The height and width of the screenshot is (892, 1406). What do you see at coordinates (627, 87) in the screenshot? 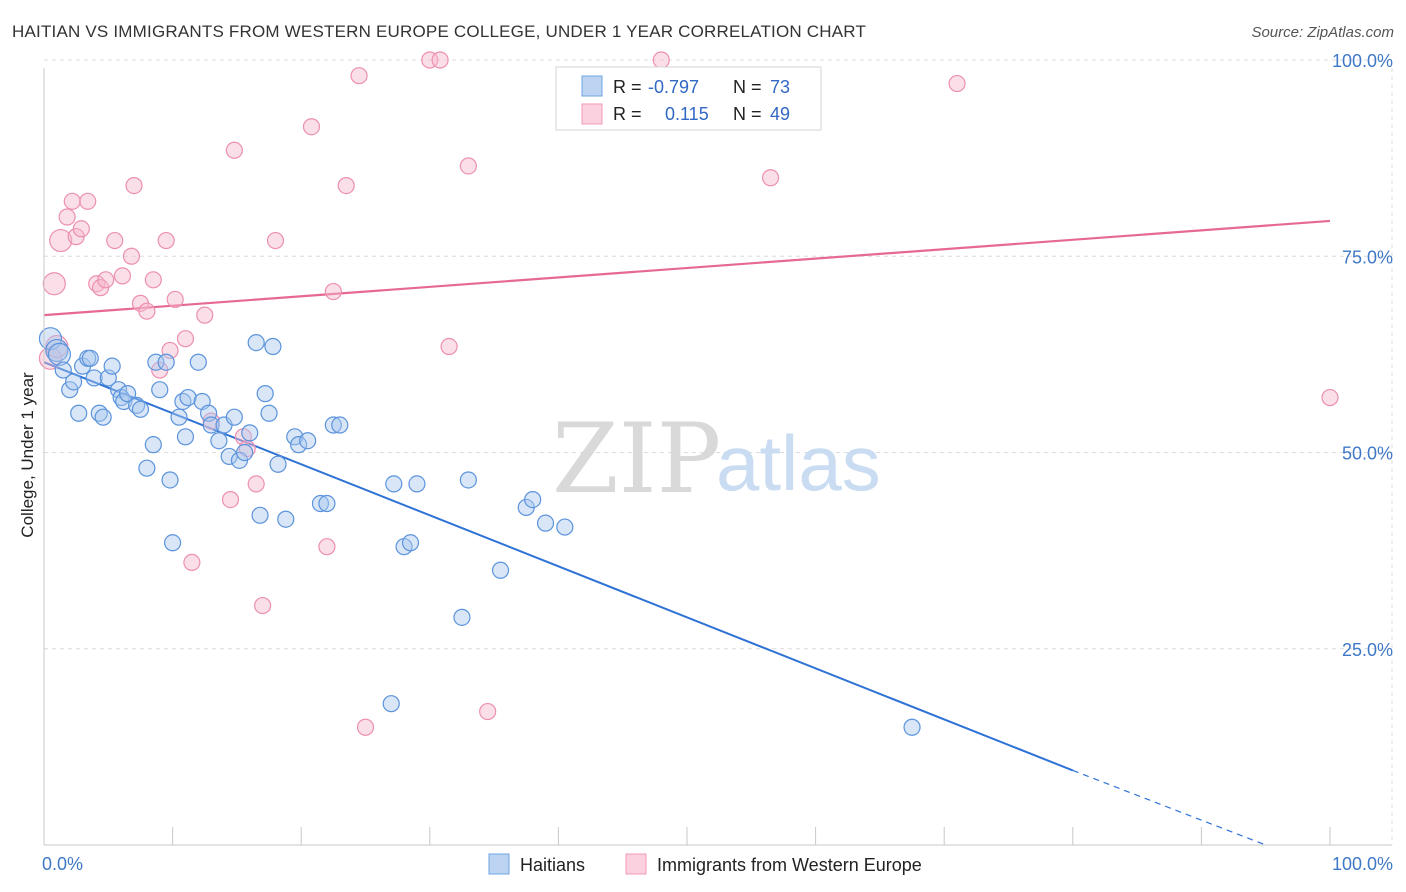
I see `legend-r-label-1: R =` at bounding box center [627, 87].